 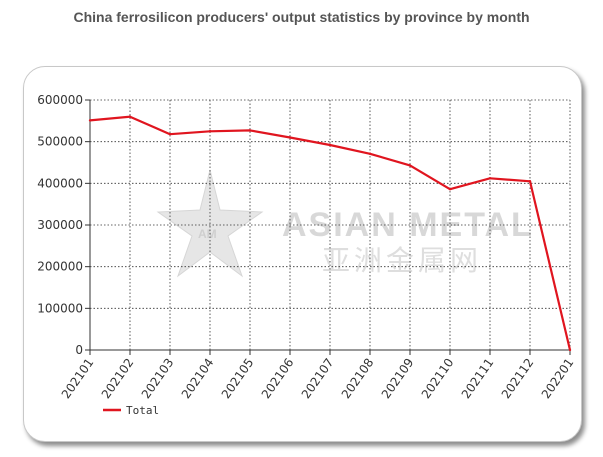 What do you see at coordinates (344, 223) in the screenshot?
I see `watermark: AM ASIAN METAL 亚洲金属网` at bounding box center [344, 223].